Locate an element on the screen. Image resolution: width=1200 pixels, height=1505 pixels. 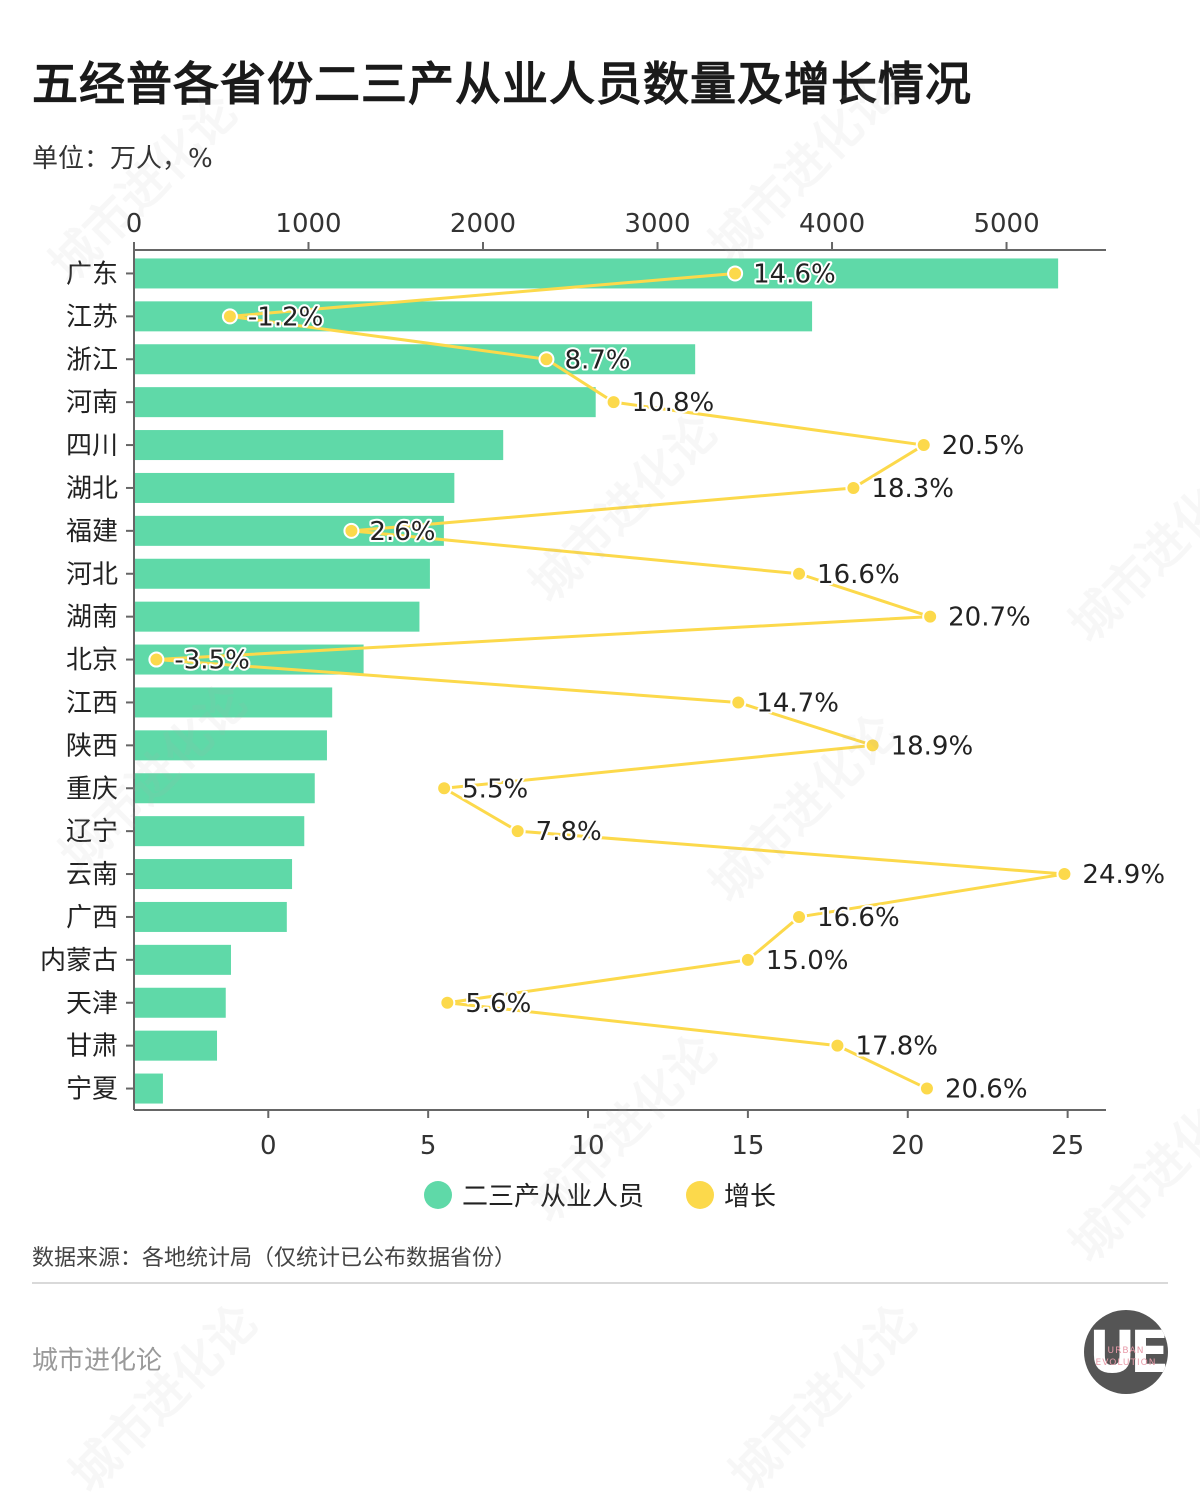
growth-data-label: 7.8% is located at coordinates (569, 832).